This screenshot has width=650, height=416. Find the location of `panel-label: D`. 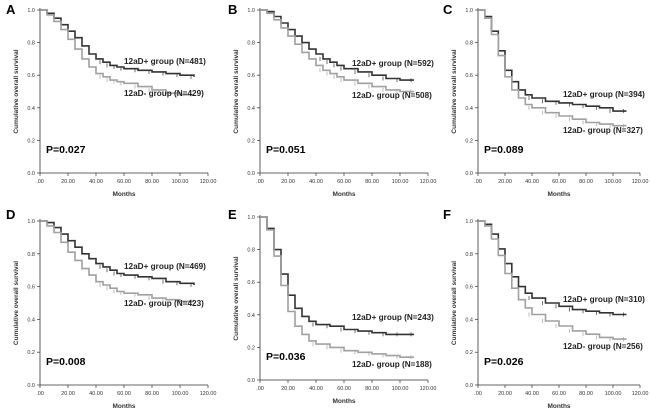

panel-label: D is located at coordinates (10, 214).